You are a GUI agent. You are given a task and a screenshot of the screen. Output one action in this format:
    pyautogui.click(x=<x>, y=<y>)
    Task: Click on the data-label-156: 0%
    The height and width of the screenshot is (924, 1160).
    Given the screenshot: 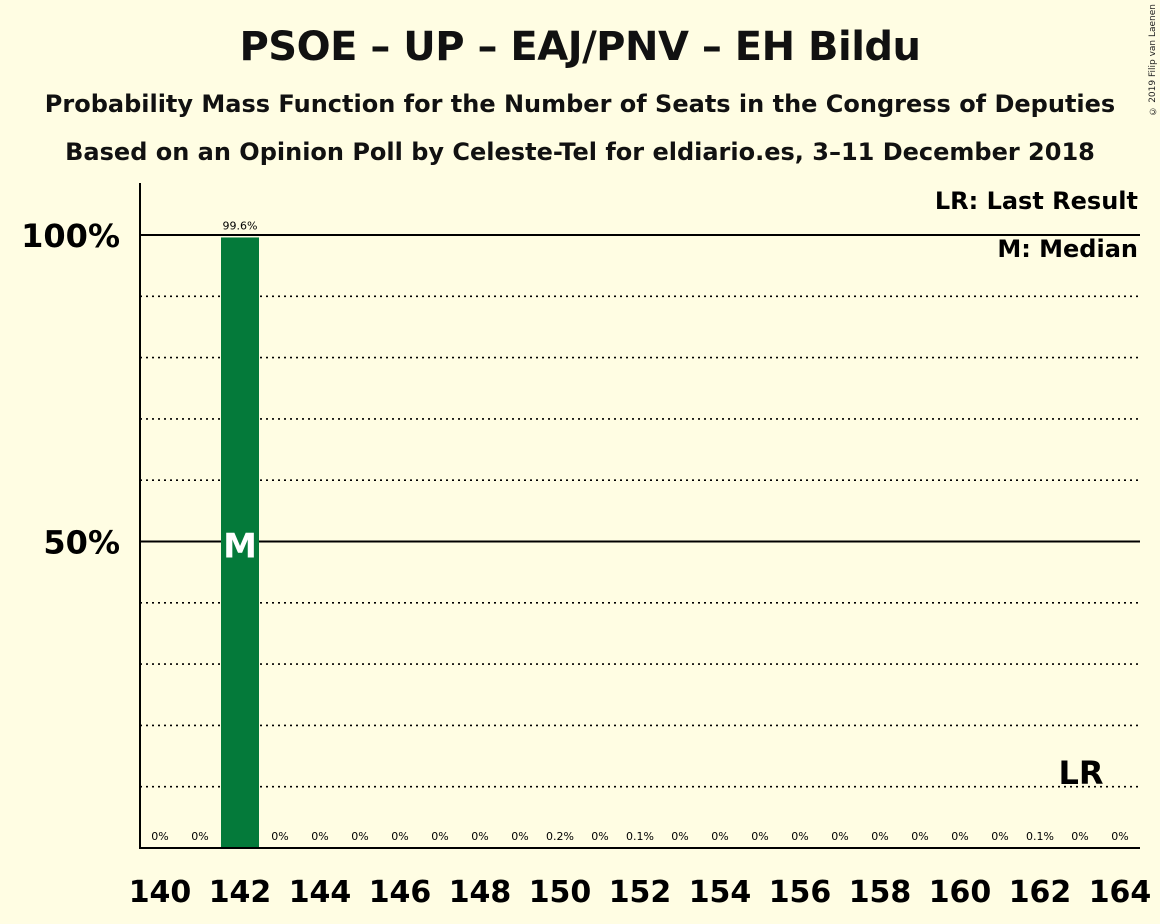 What is the action you would take?
    pyautogui.click(x=799, y=836)
    